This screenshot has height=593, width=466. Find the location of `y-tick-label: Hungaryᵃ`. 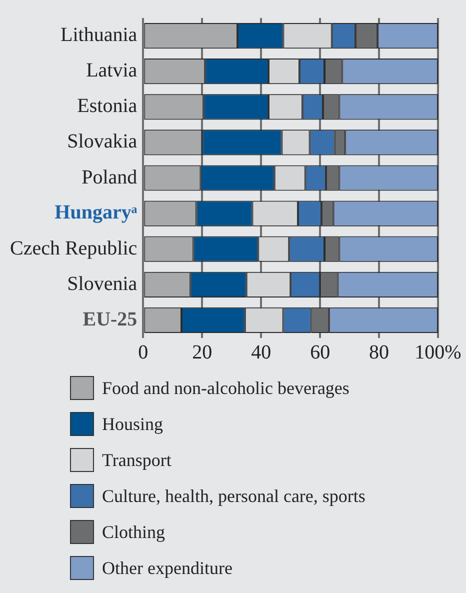

y-tick-label: Hungaryᵃ is located at coordinates (96, 213).